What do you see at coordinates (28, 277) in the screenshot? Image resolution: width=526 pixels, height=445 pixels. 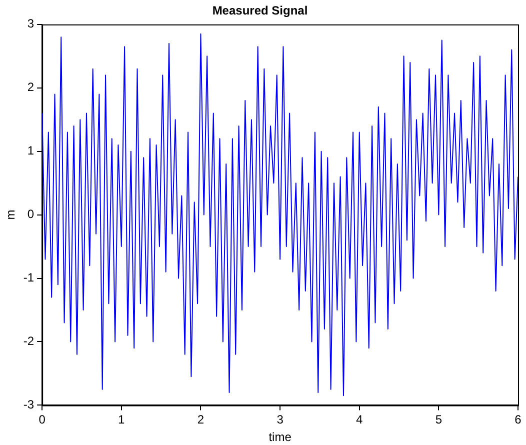 I see `y-tick-label: -1` at bounding box center [28, 277].